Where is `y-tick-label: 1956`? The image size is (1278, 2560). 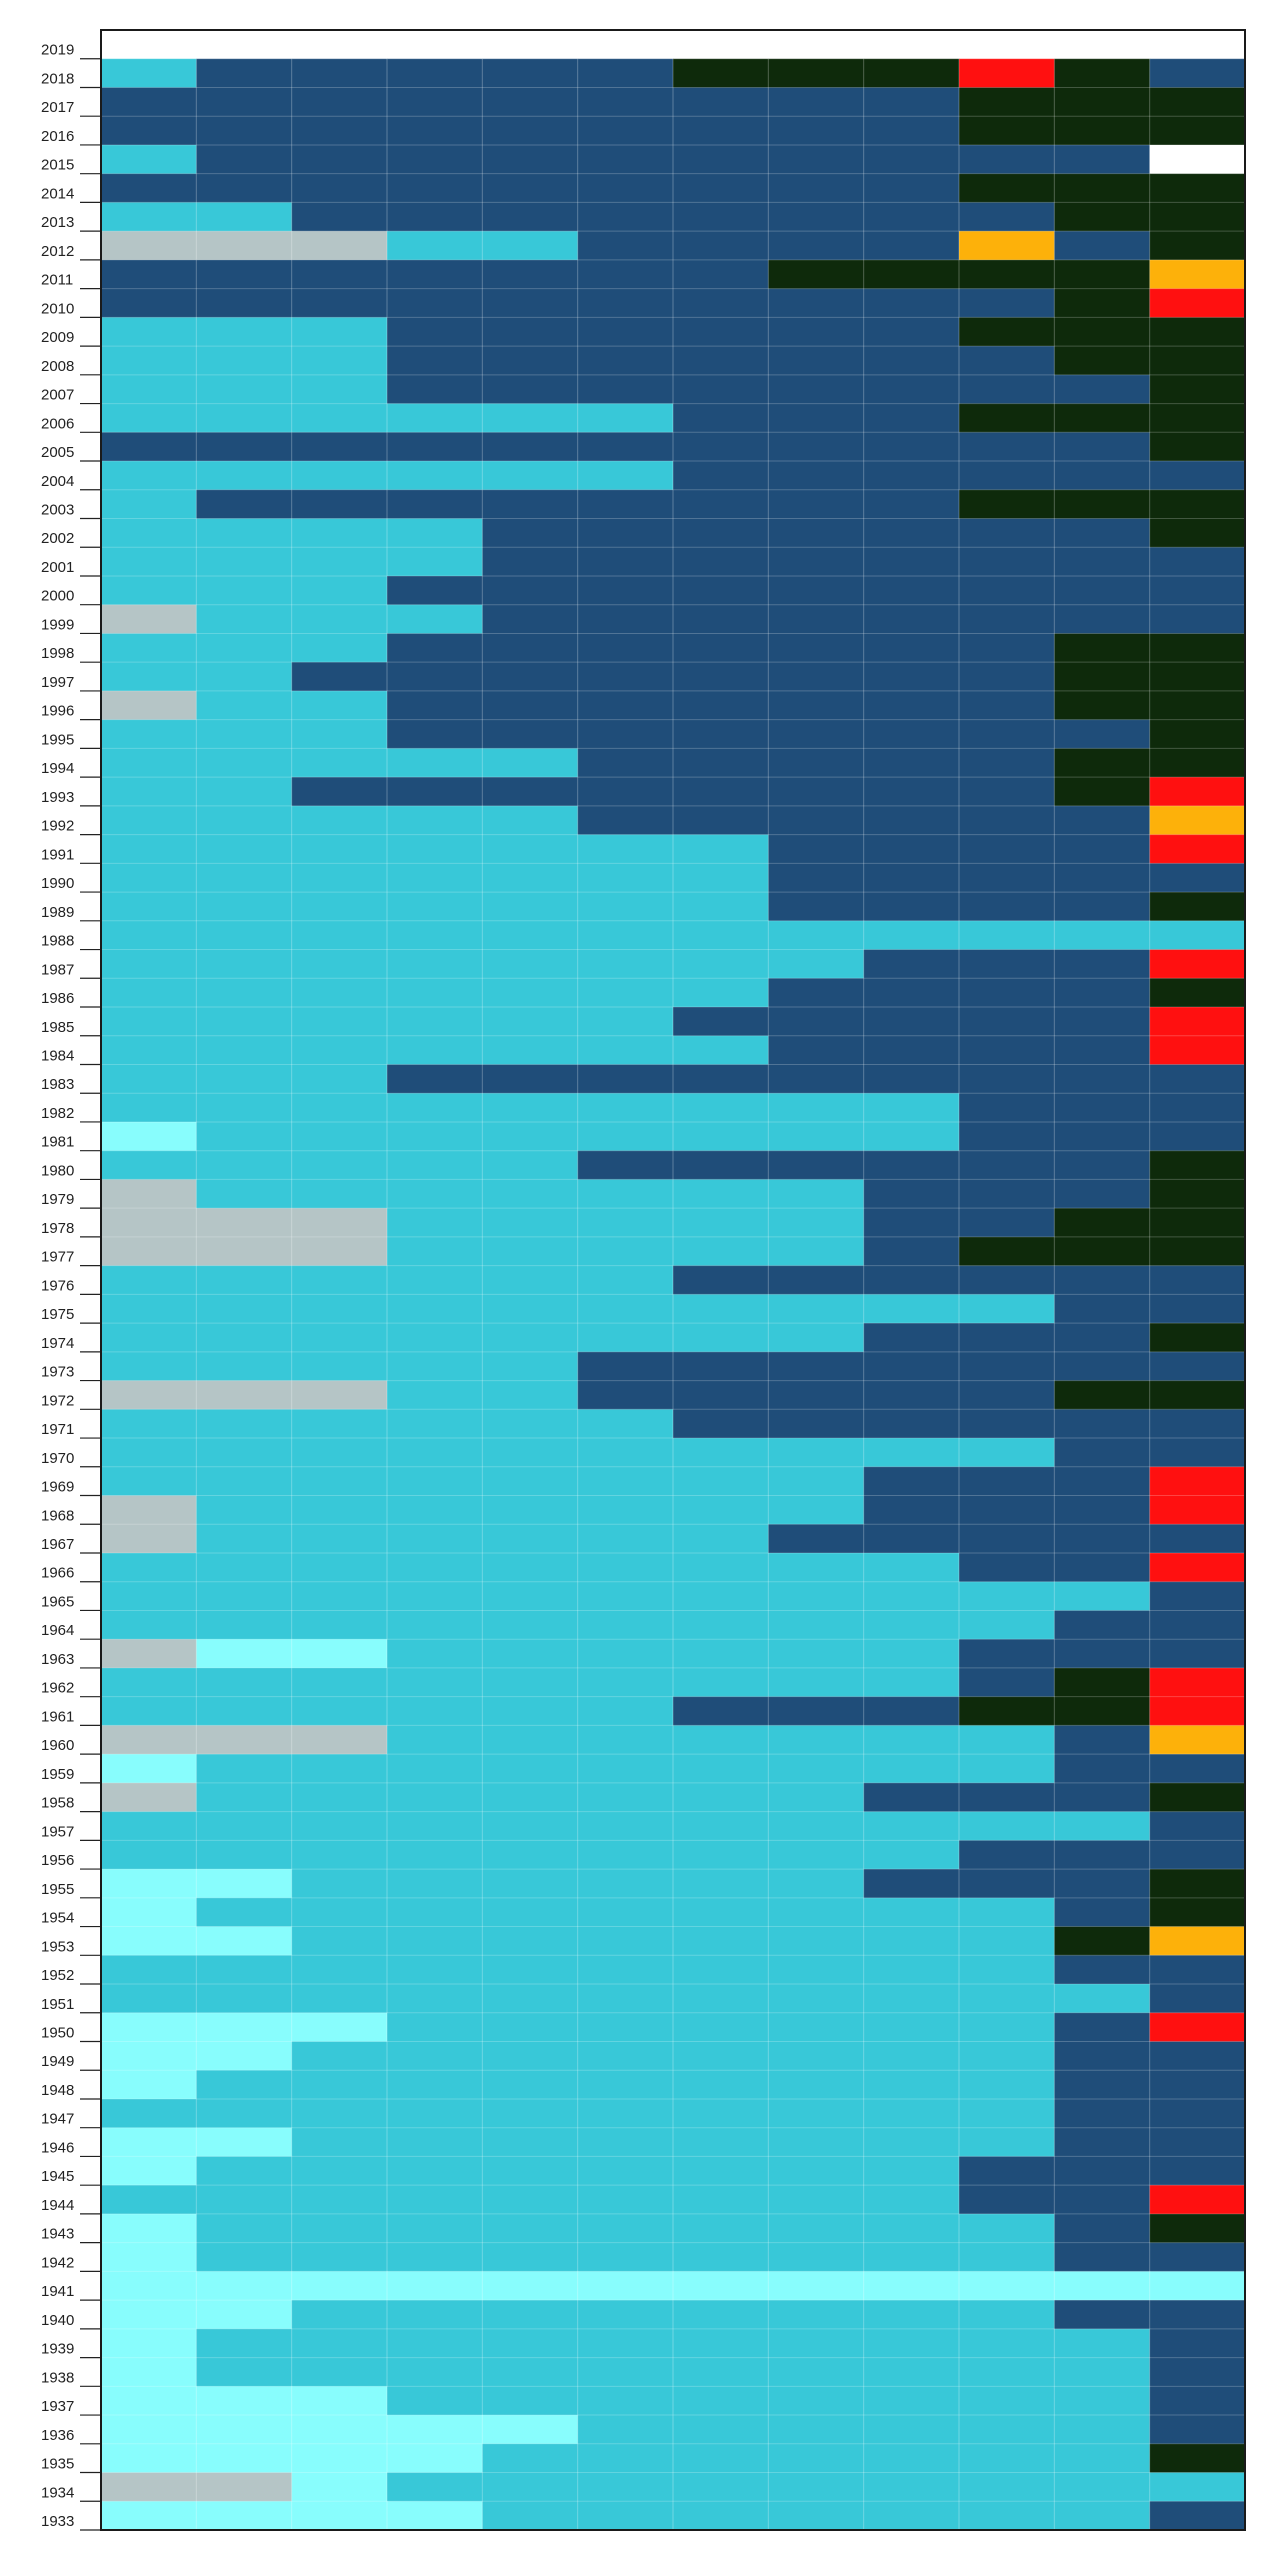
y-tick-label: 1956 is located at coordinates (57, 1860).